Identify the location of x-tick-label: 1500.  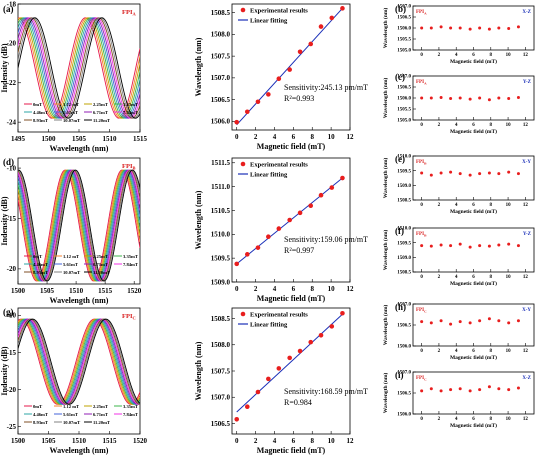
(49, 139).